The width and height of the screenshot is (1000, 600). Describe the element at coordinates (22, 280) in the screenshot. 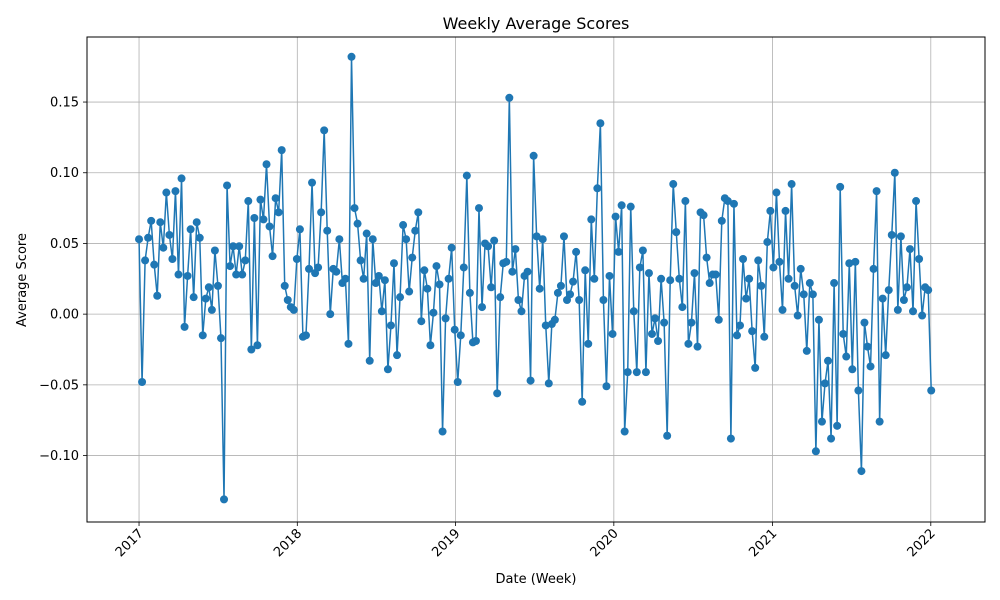

I see `y-axis-label: Average Score` at that location.